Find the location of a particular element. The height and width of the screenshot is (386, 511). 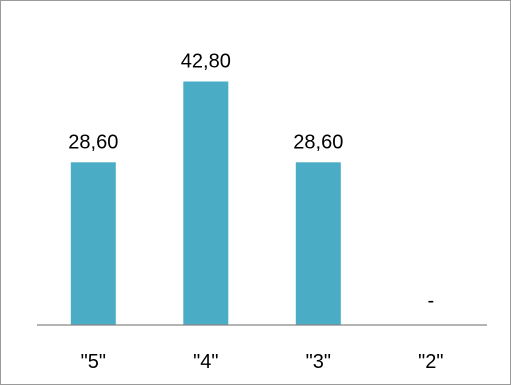

data-label: 42,80 is located at coordinates (206, 62).